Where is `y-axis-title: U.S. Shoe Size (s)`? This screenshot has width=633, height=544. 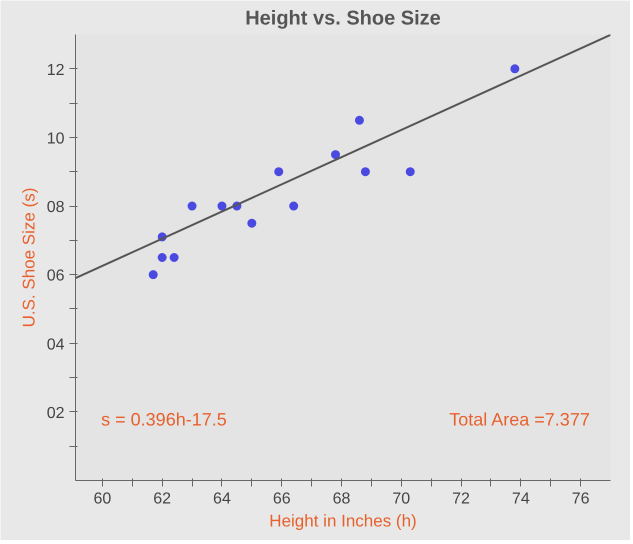
y-axis-title: U.S. Shoe Size (s) is located at coordinates (29, 258).